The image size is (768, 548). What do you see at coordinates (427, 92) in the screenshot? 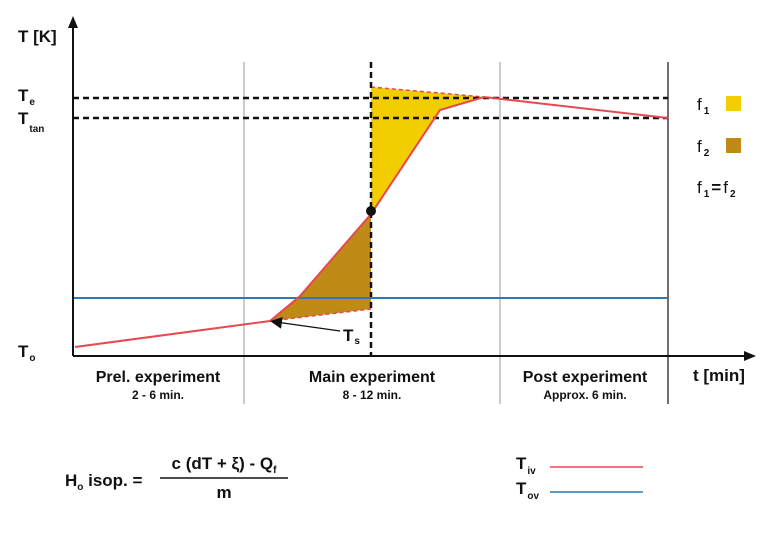
I see `post-extrapolation` at bounding box center [427, 92].